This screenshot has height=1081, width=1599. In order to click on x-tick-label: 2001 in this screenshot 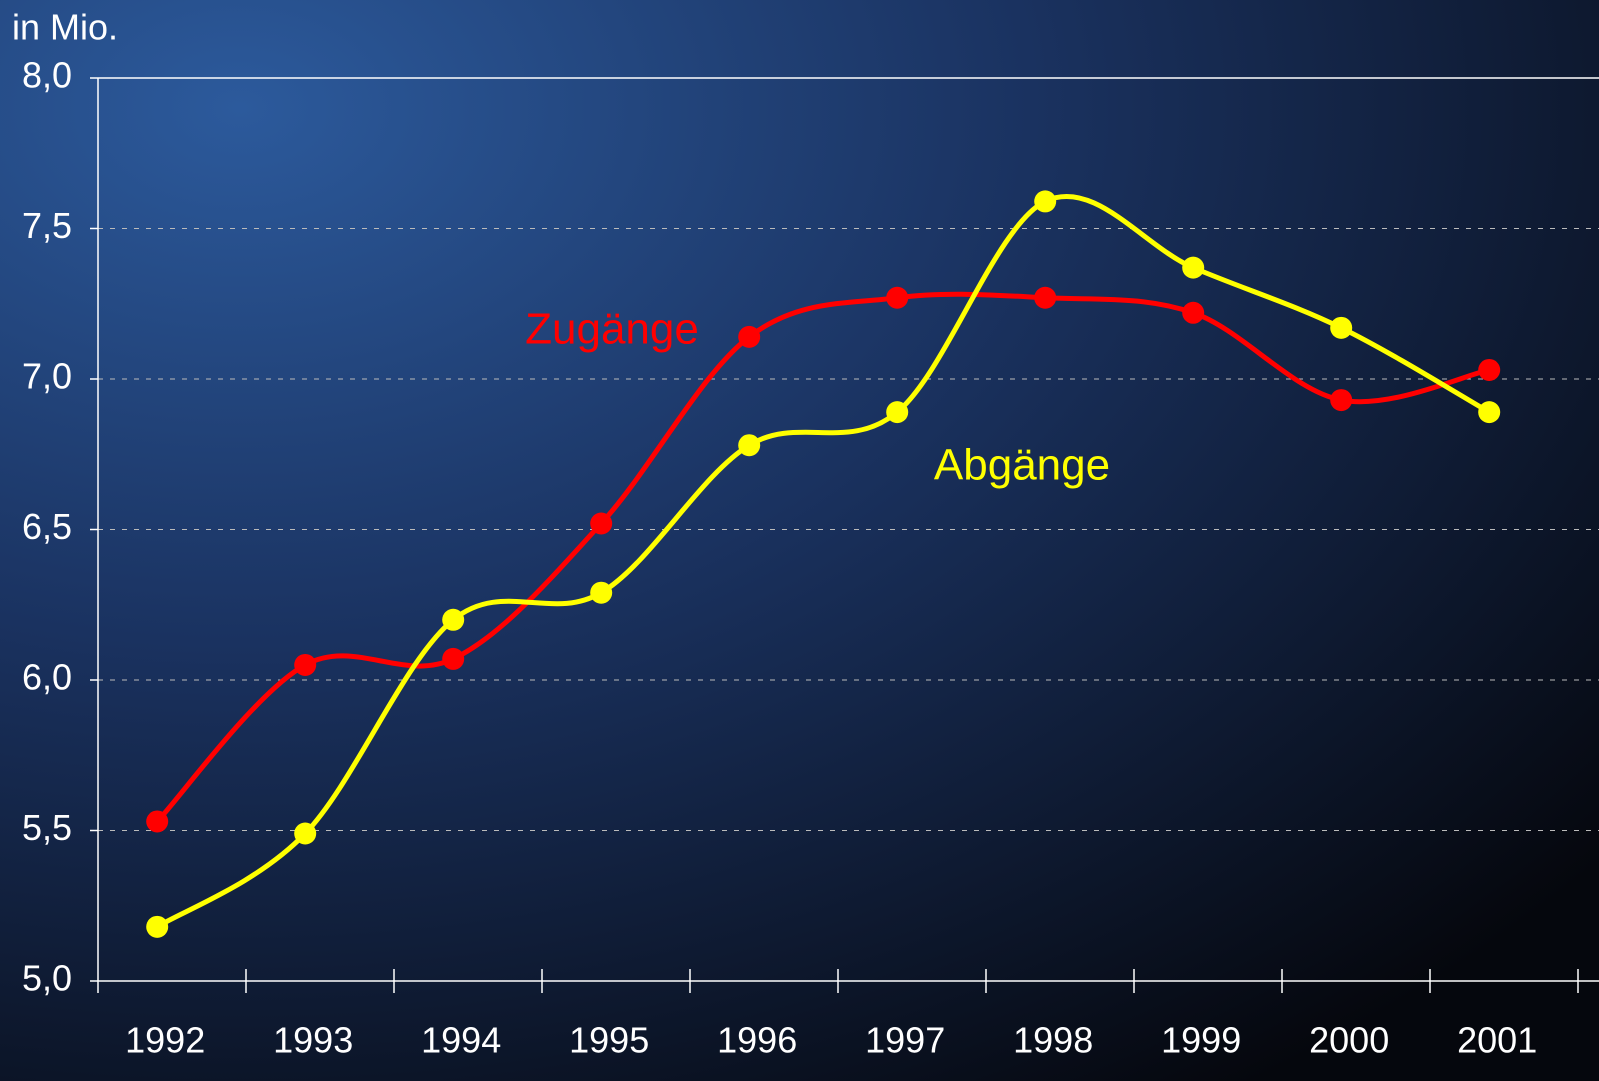, I will do `click(1497, 1040)`.